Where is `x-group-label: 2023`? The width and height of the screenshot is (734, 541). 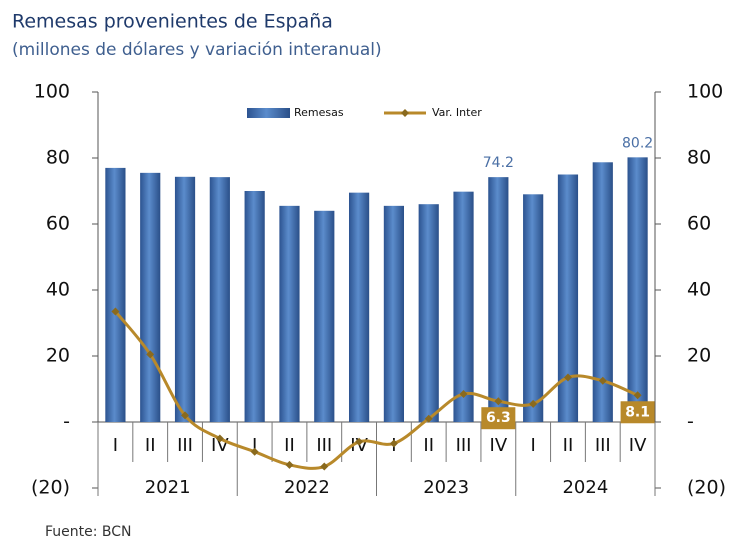 x-group-label: 2023 is located at coordinates (446, 487).